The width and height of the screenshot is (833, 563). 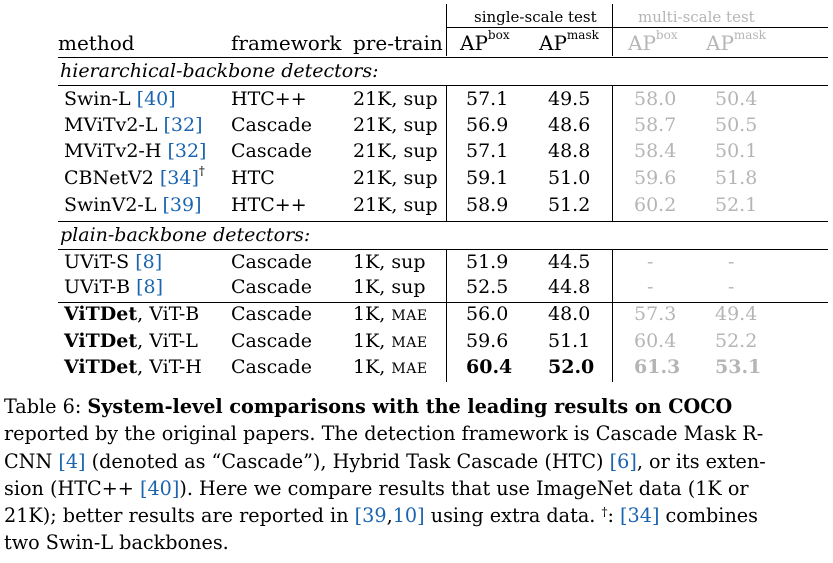 I want to click on ap-mask-cell: 44.5, so click(x=569, y=262).